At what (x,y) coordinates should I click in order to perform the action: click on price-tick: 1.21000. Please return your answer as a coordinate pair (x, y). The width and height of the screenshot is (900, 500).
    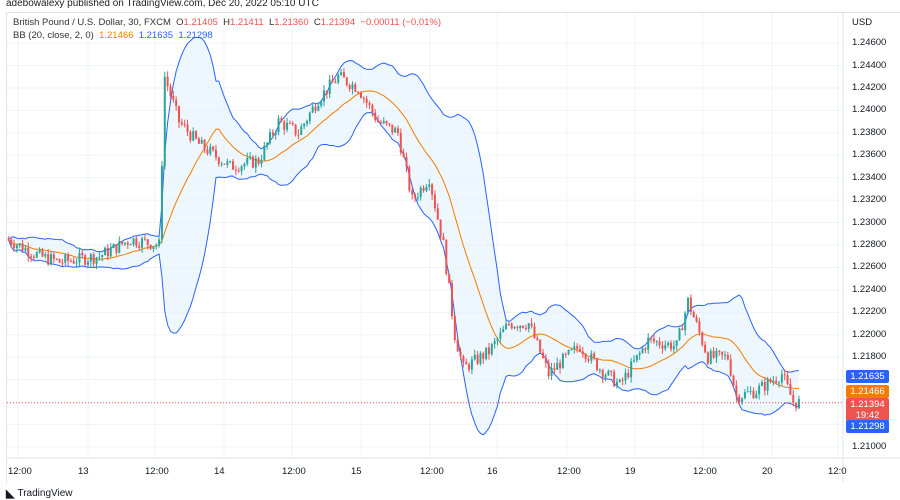
    Looking at the image, I should click on (869, 446).